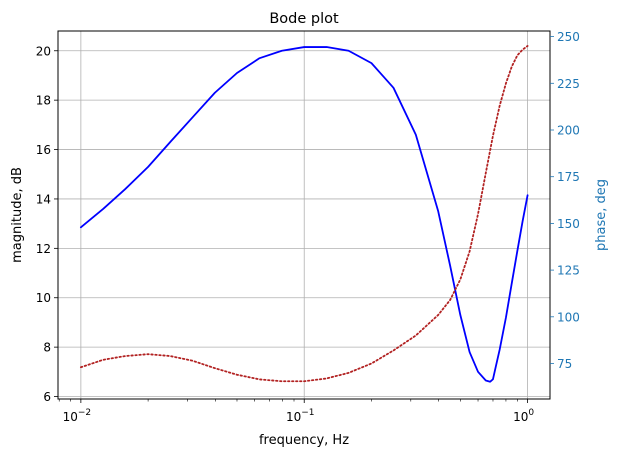  Describe the element at coordinates (568, 317) in the screenshot. I see `y-tick-label-right: 100` at that location.